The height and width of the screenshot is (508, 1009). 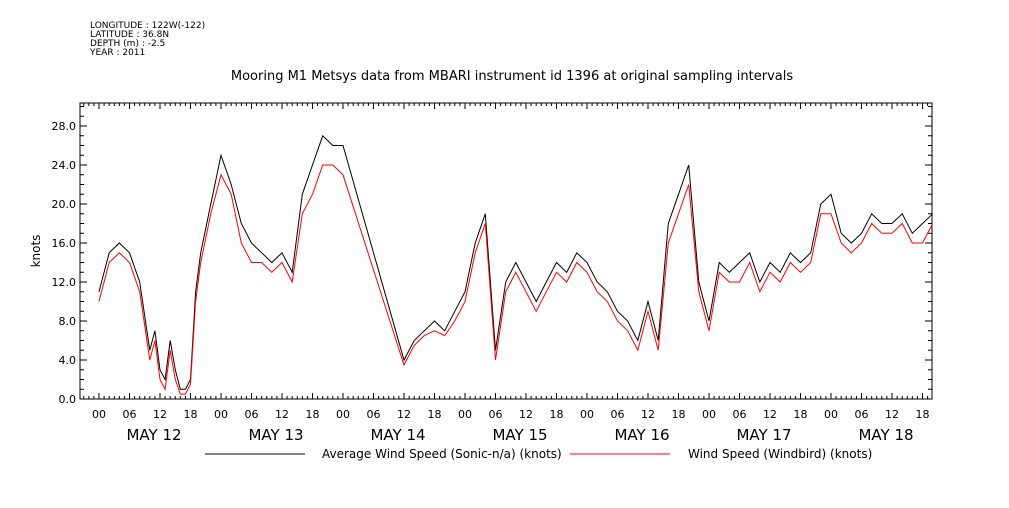 What do you see at coordinates (763, 435) in the screenshot?
I see `x-day-label: MAY 17` at bounding box center [763, 435].